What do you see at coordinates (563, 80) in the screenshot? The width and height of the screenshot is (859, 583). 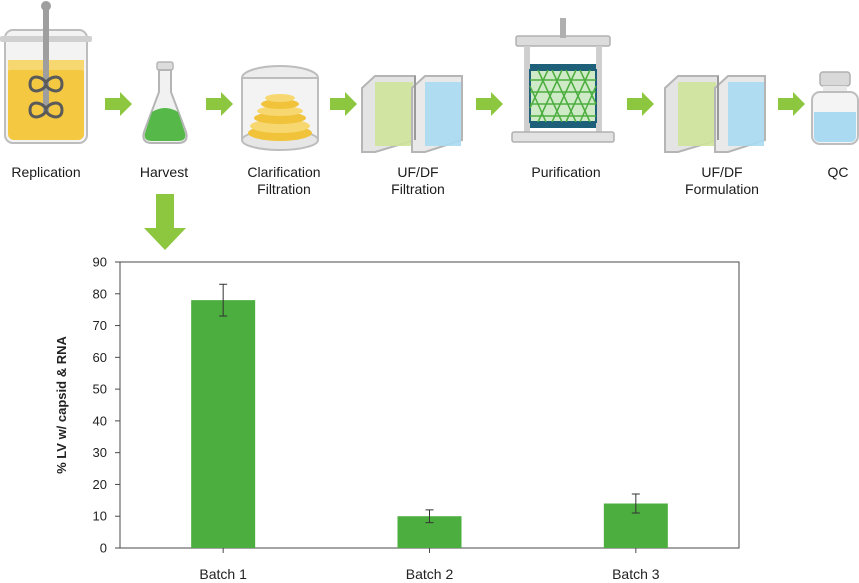 I see `chromatography-column-icon` at bounding box center [563, 80].